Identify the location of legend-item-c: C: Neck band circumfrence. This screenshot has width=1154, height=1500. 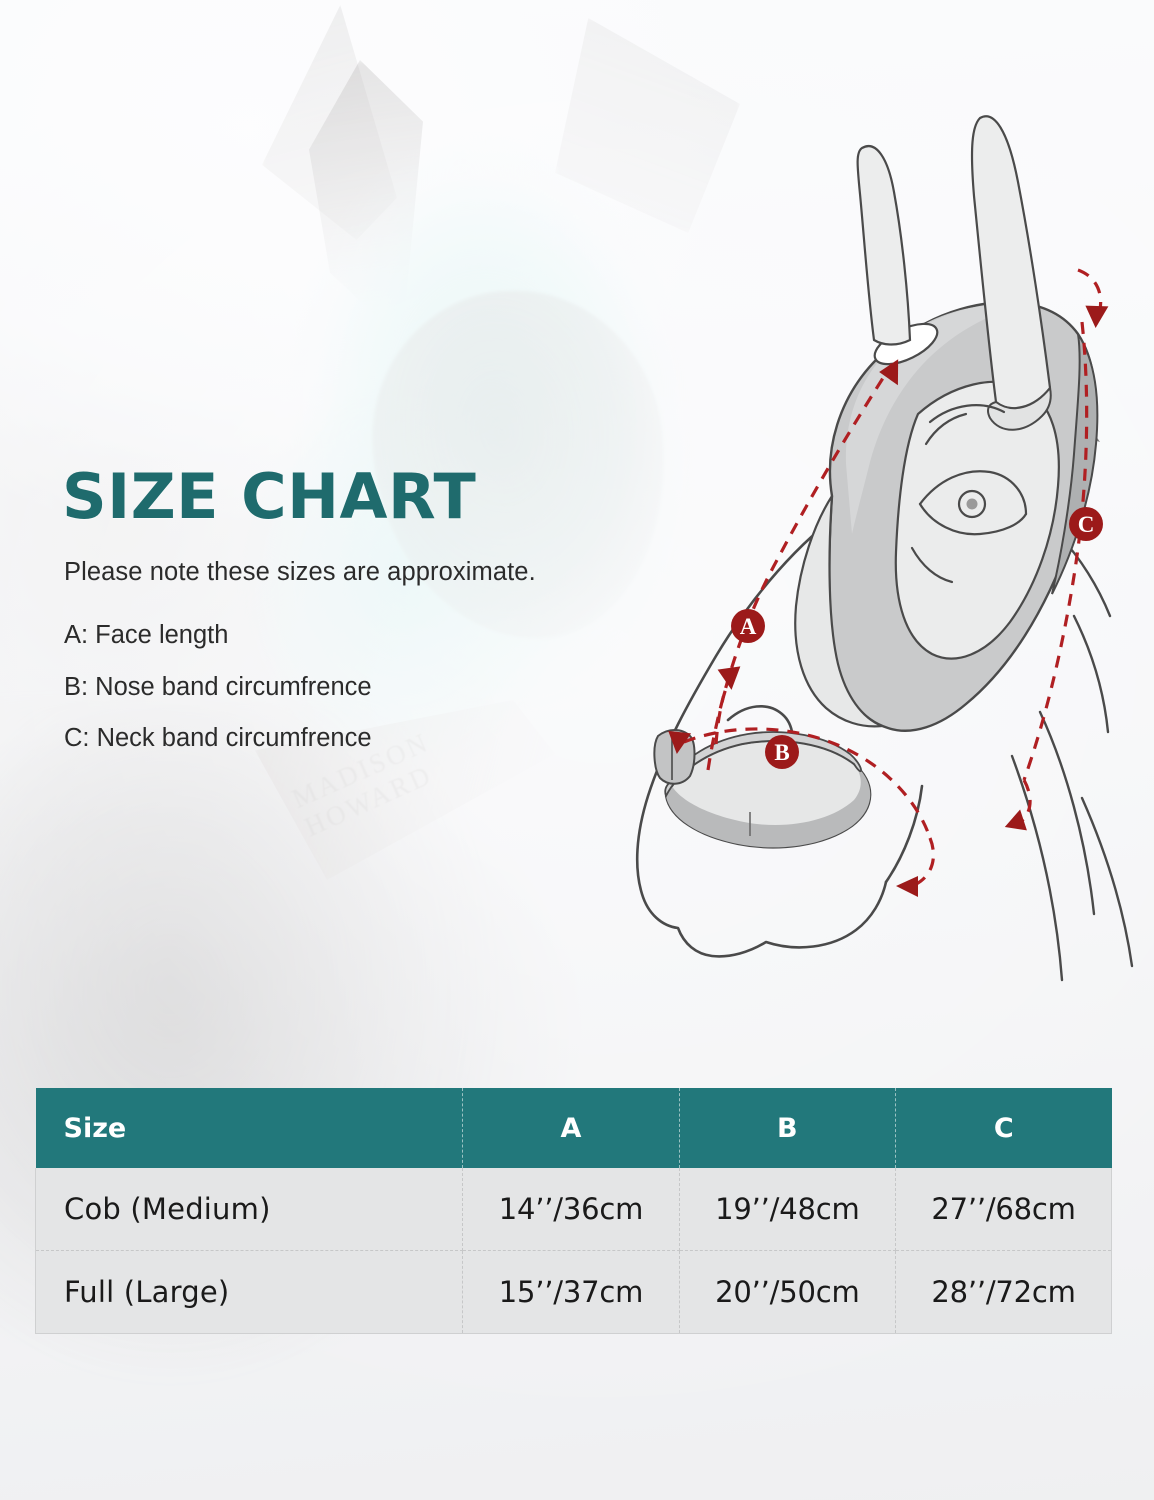
(218, 738).